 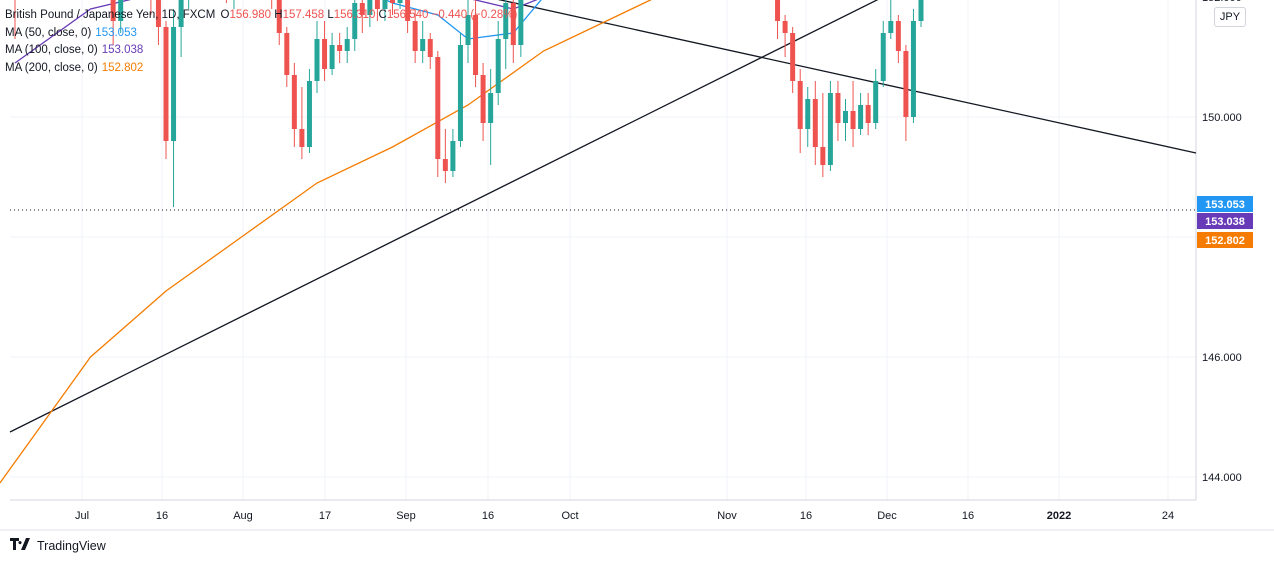 What do you see at coordinates (1230, 17) in the screenshot?
I see `currency-button: JPY` at bounding box center [1230, 17].